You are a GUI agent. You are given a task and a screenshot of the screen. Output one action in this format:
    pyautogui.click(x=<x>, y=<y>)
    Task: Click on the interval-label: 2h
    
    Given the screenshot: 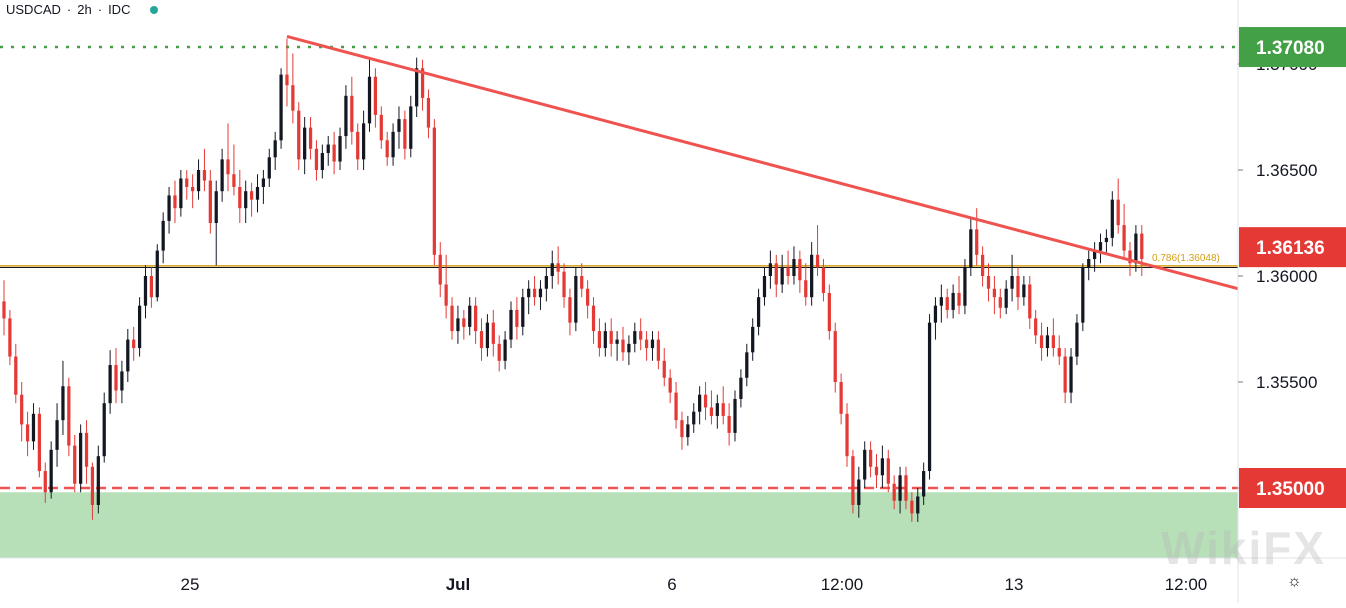 What is the action you would take?
    pyautogui.click(x=84, y=9)
    